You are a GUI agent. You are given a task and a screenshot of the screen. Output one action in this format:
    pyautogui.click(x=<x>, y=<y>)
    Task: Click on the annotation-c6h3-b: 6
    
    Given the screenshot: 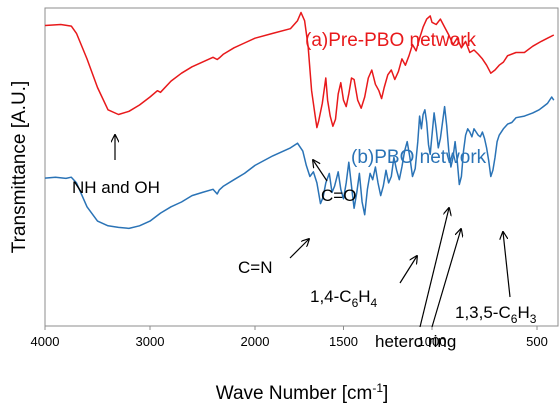 What is the action you would take?
    pyautogui.click(x=514, y=319)
    